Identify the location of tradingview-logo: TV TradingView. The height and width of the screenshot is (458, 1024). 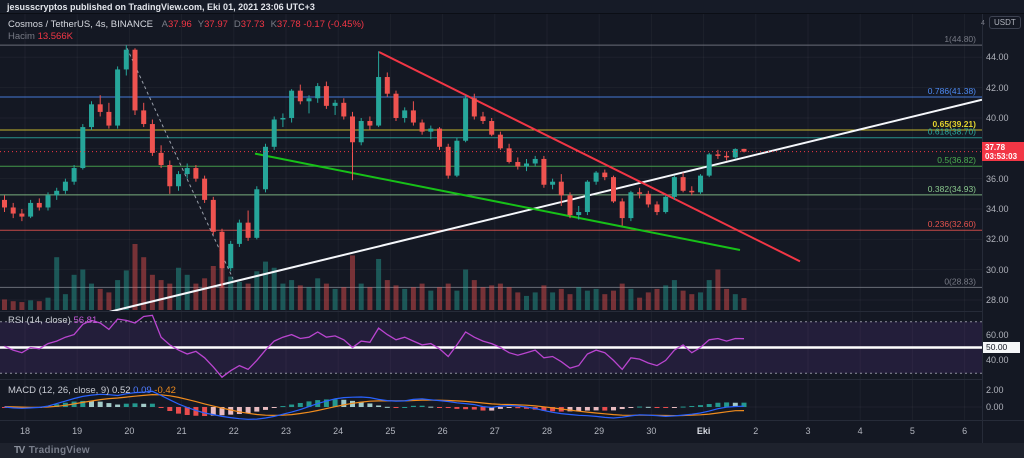
(52, 450).